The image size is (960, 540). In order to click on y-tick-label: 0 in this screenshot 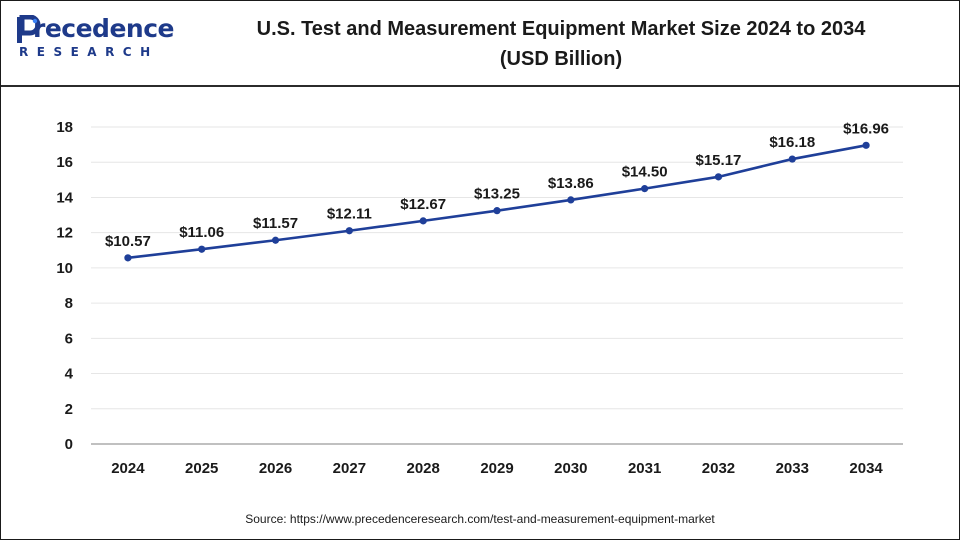, I will do `click(69, 444)`.